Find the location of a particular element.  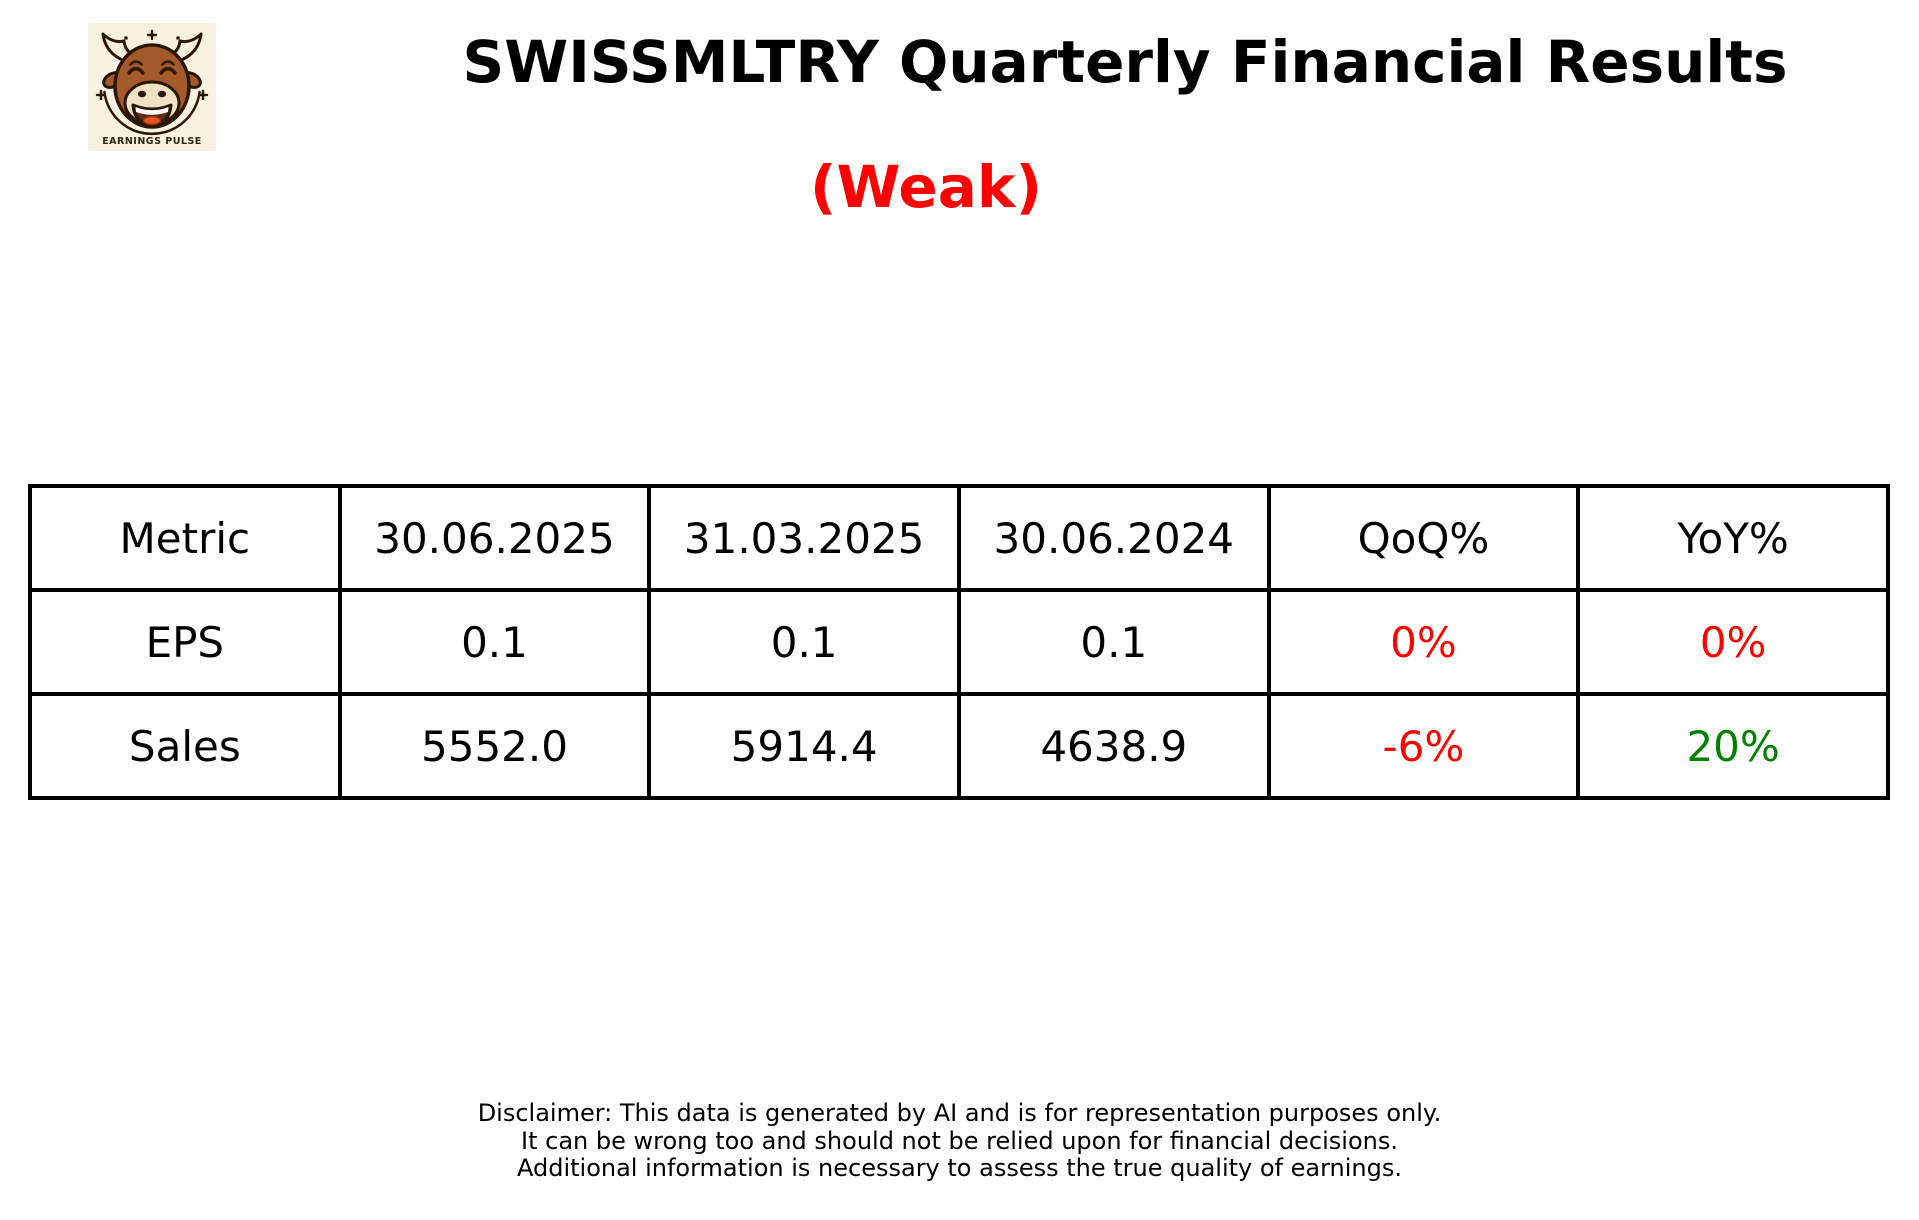

eps-yoy-cell: 0% is located at coordinates (1733, 642).